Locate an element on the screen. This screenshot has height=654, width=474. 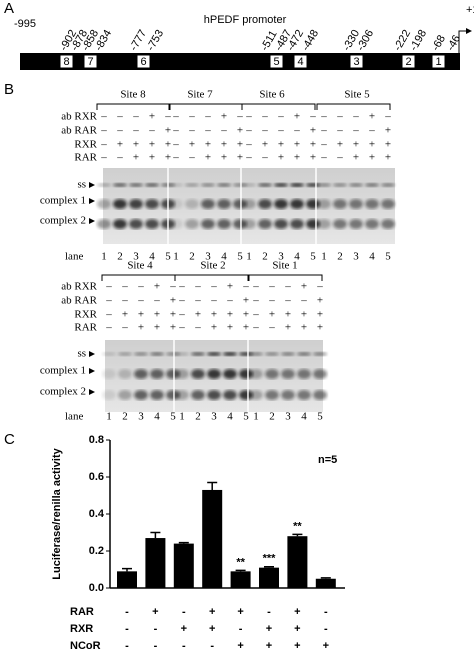
site-box is located at coordinates (143, 61).